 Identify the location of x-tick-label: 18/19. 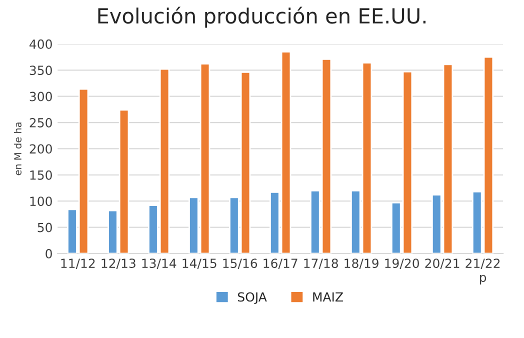
(361, 264).